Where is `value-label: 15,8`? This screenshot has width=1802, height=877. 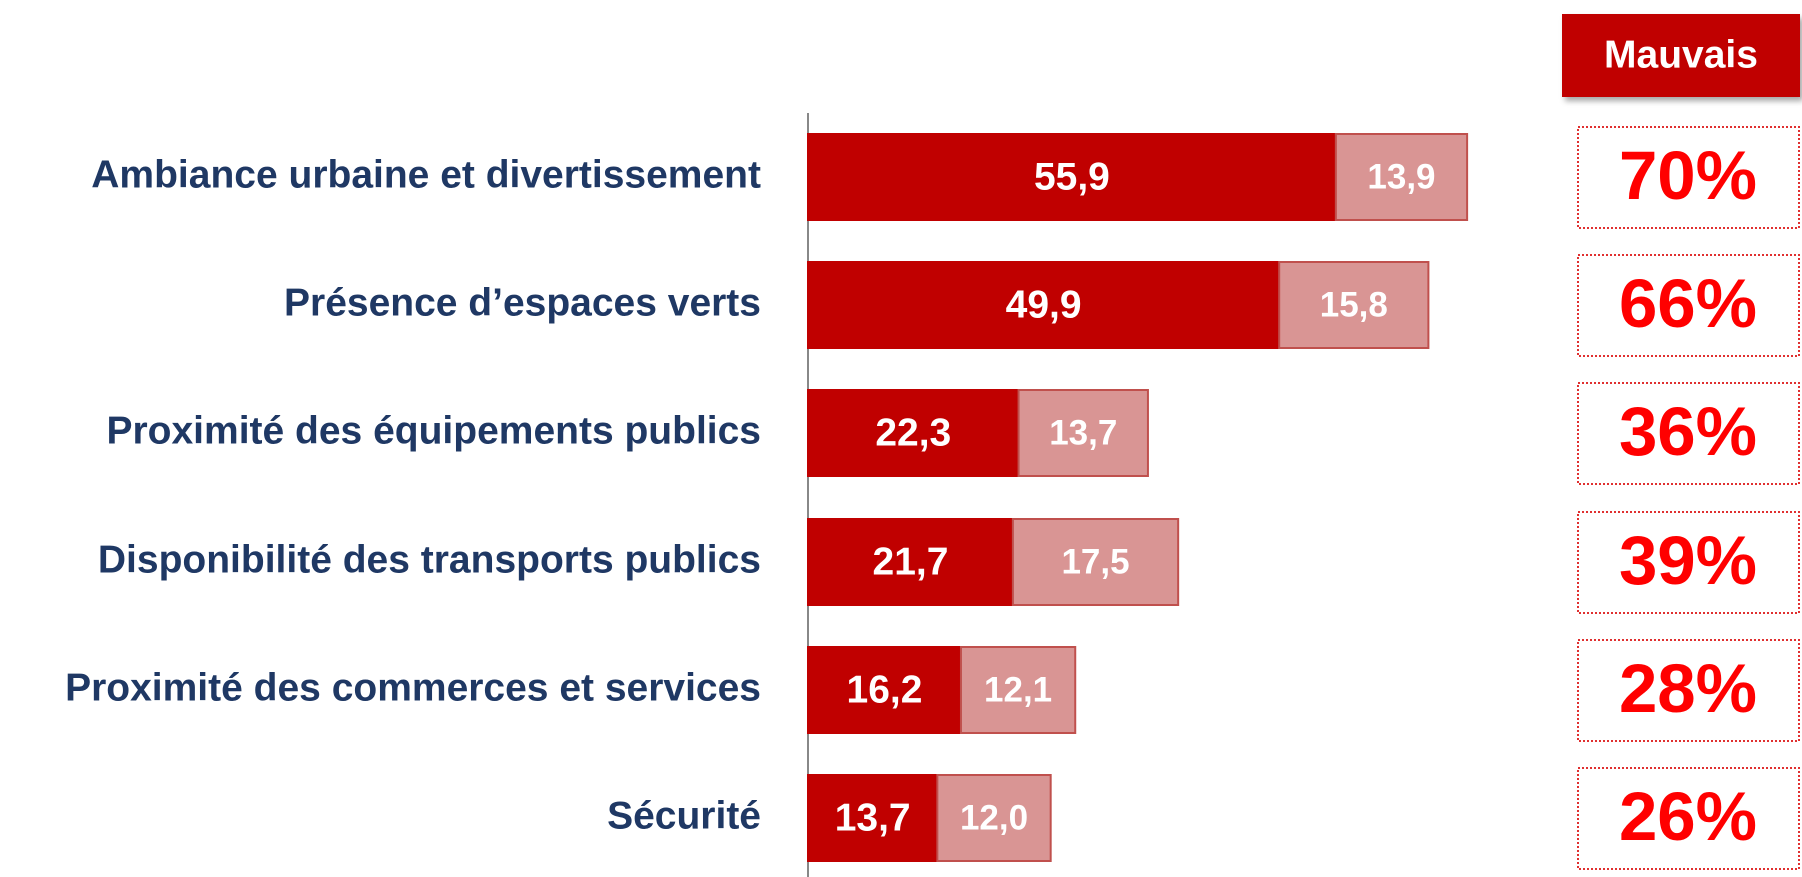
value-label: 15,8 is located at coordinates (1354, 304).